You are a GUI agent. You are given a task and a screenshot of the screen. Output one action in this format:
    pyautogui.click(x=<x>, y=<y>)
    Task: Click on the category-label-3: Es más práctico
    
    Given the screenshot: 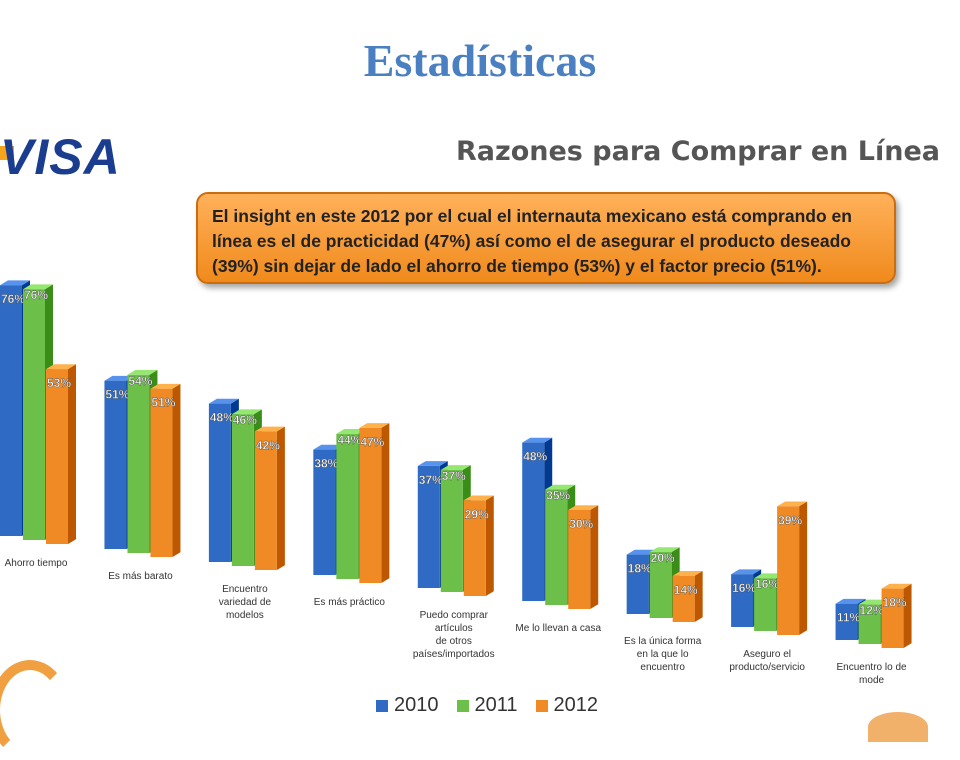 What is the action you would take?
    pyautogui.click(x=350, y=602)
    